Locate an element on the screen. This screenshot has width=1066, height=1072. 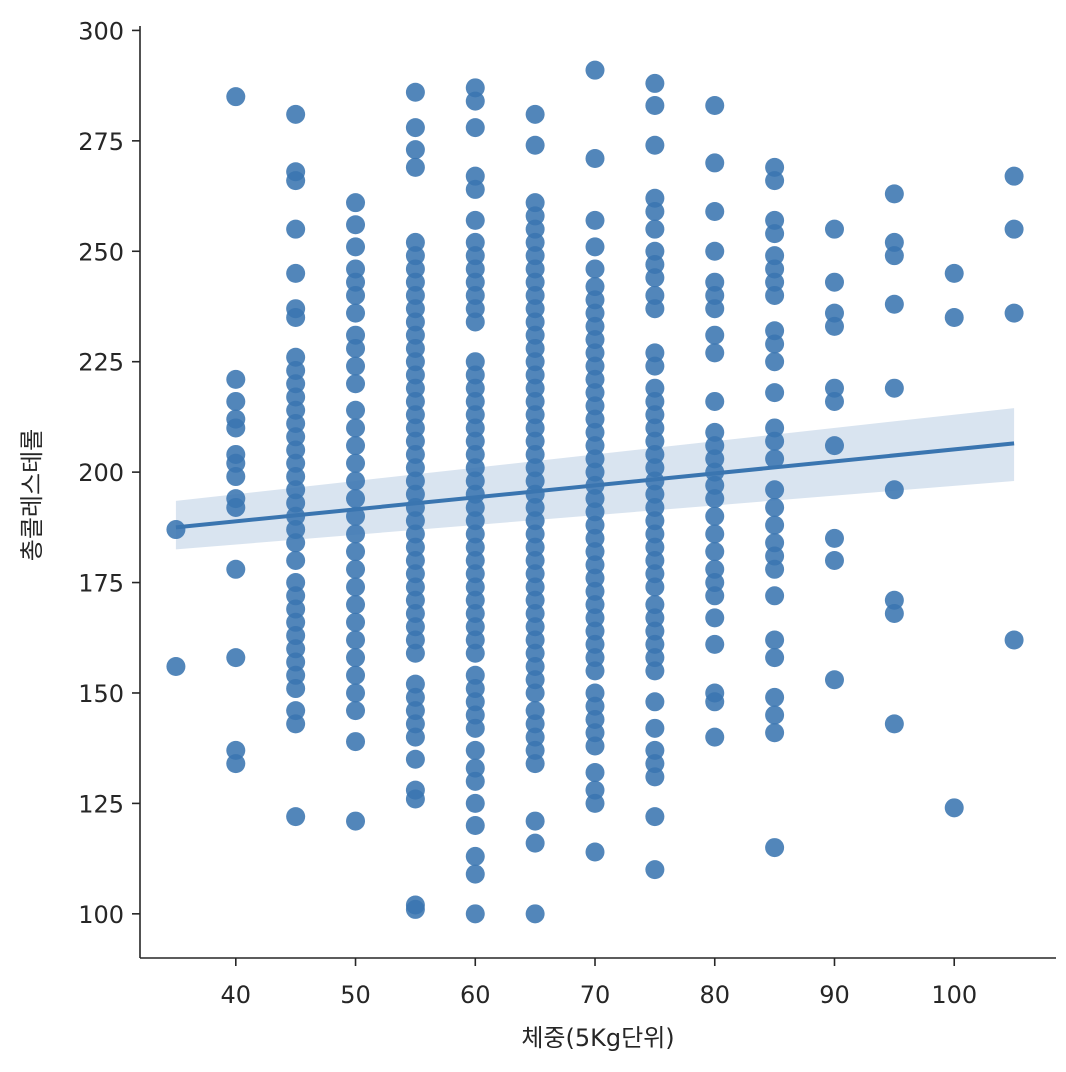
x-tick-label: 60 is located at coordinates (475, 995).